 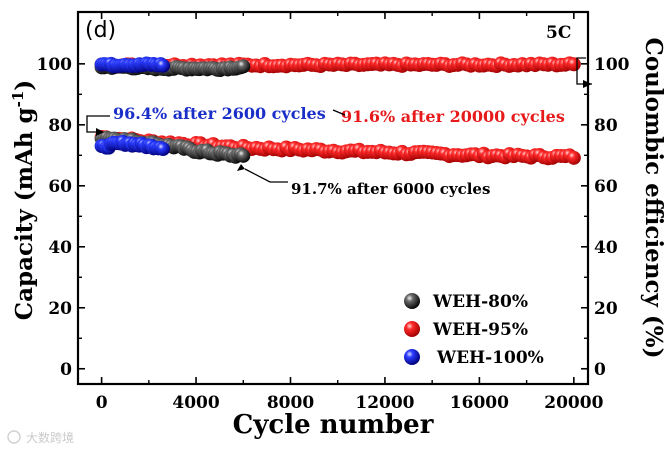 What do you see at coordinates (558, 33) in the screenshot?
I see `rate-label: 5C` at bounding box center [558, 33].